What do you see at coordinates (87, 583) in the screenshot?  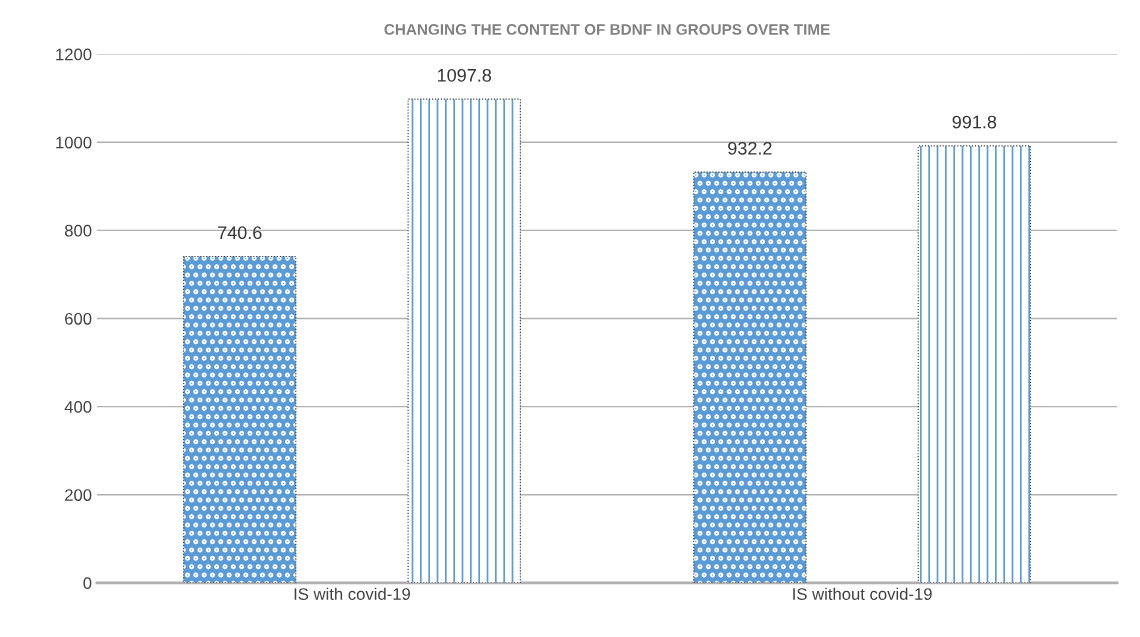 I see `y-tick-label: 0` at bounding box center [87, 583].